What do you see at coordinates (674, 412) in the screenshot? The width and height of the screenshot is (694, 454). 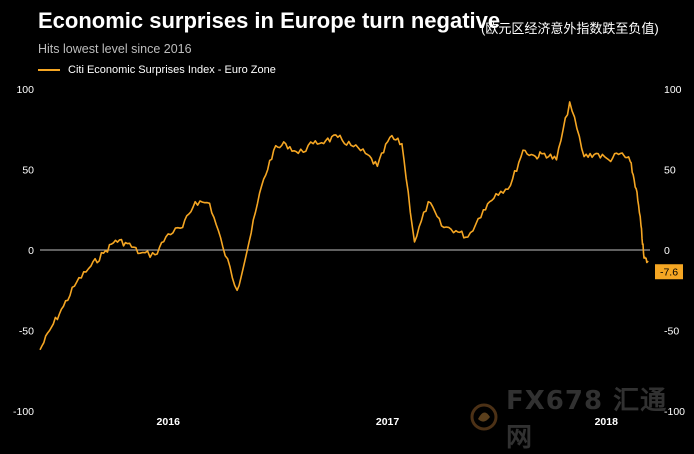 I see `y-tick-label-right: -100` at bounding box center [674, 412].